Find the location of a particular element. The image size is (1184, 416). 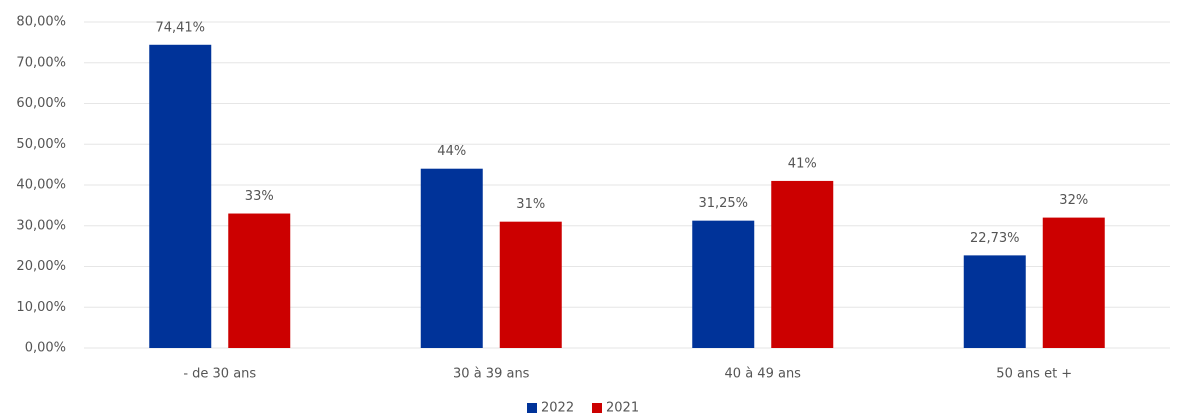

data-label: 31,25% is located at coordinates (723, 203).